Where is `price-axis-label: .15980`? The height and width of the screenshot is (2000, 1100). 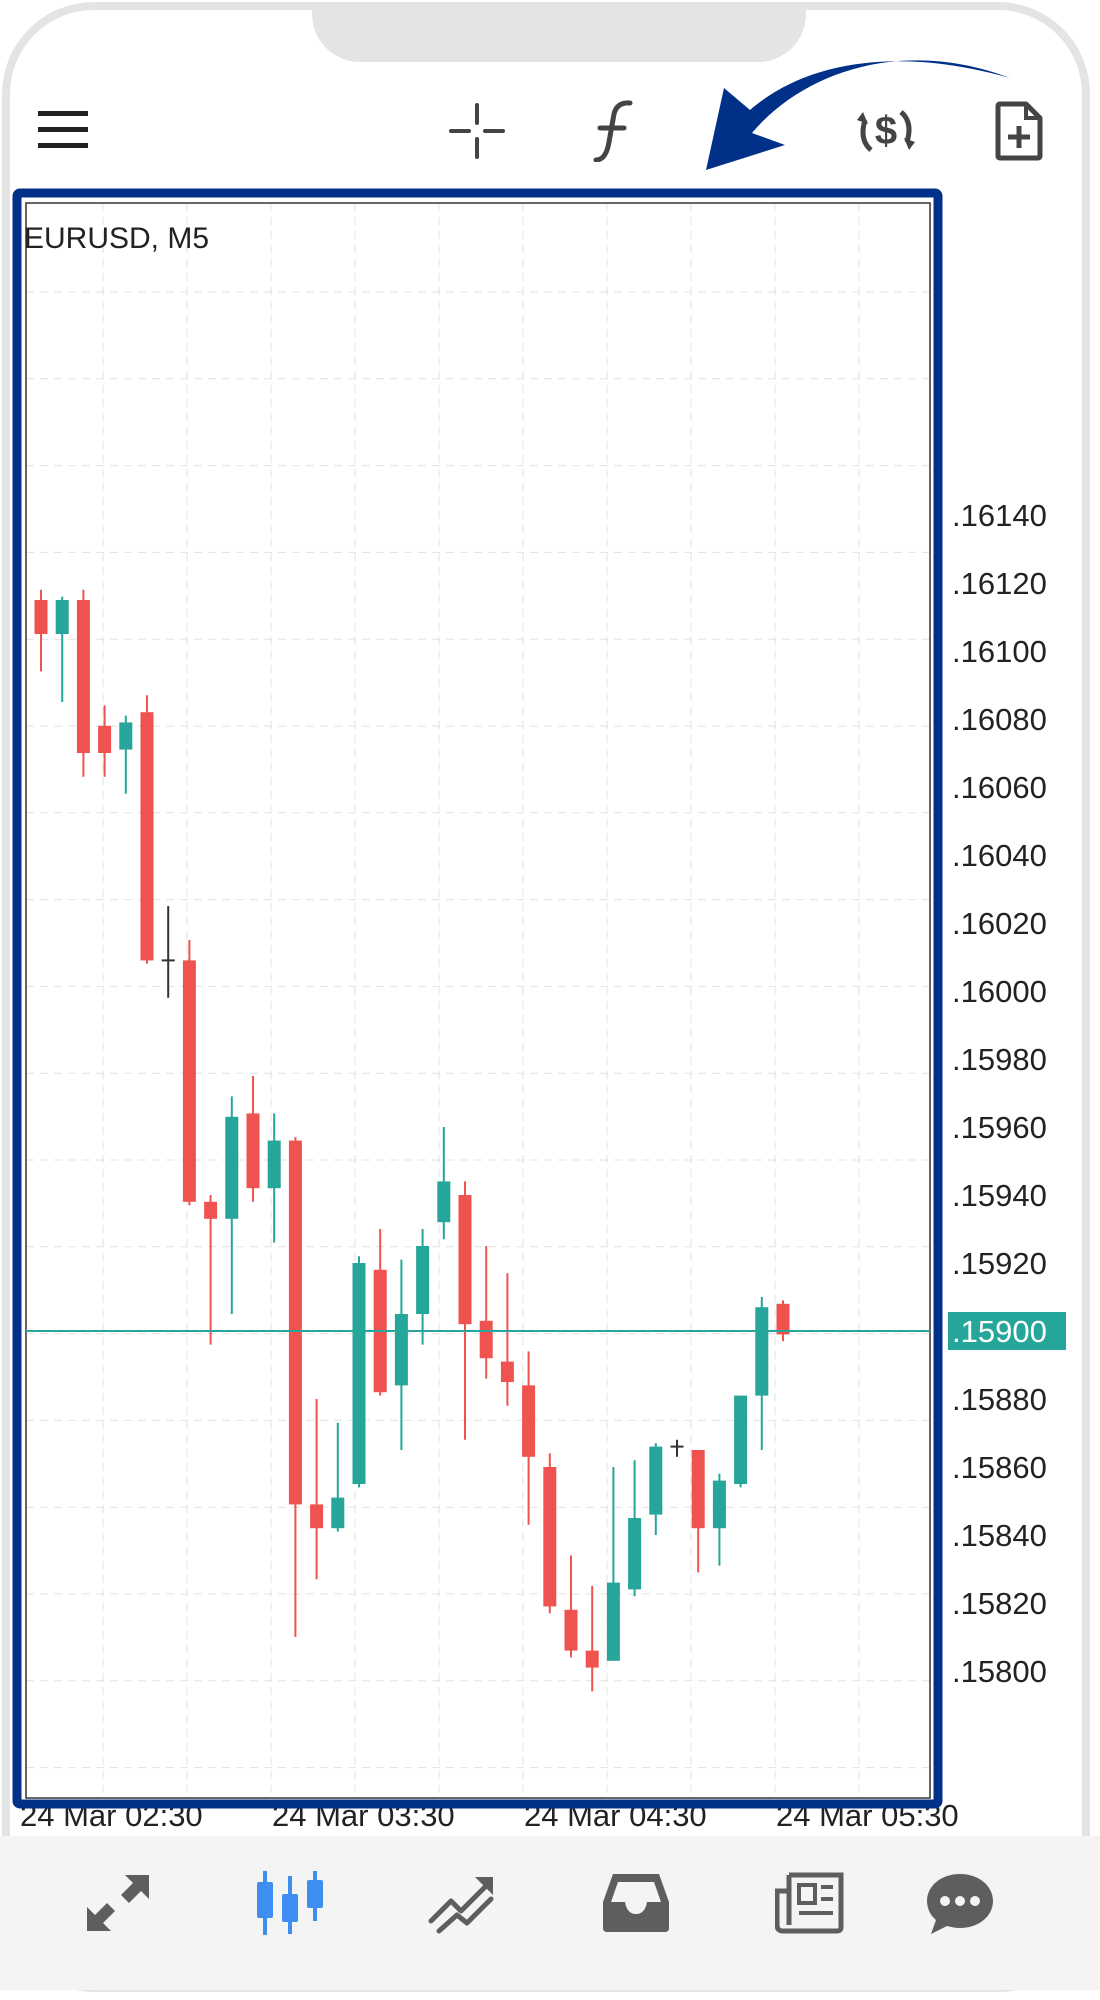
price-axis-label: .15980 is located at coordinates (999, 1059).